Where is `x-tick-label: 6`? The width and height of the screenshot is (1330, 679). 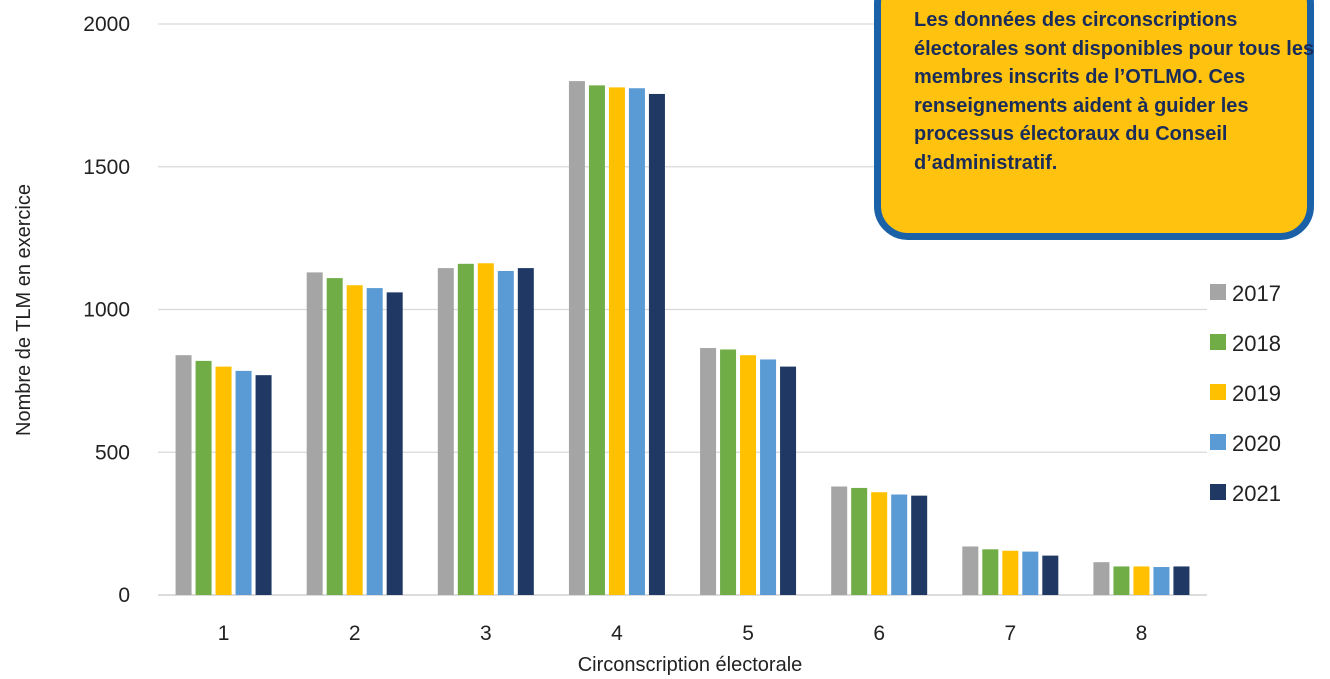
x-tick-label: 6 is located at coordinates (879, 633).